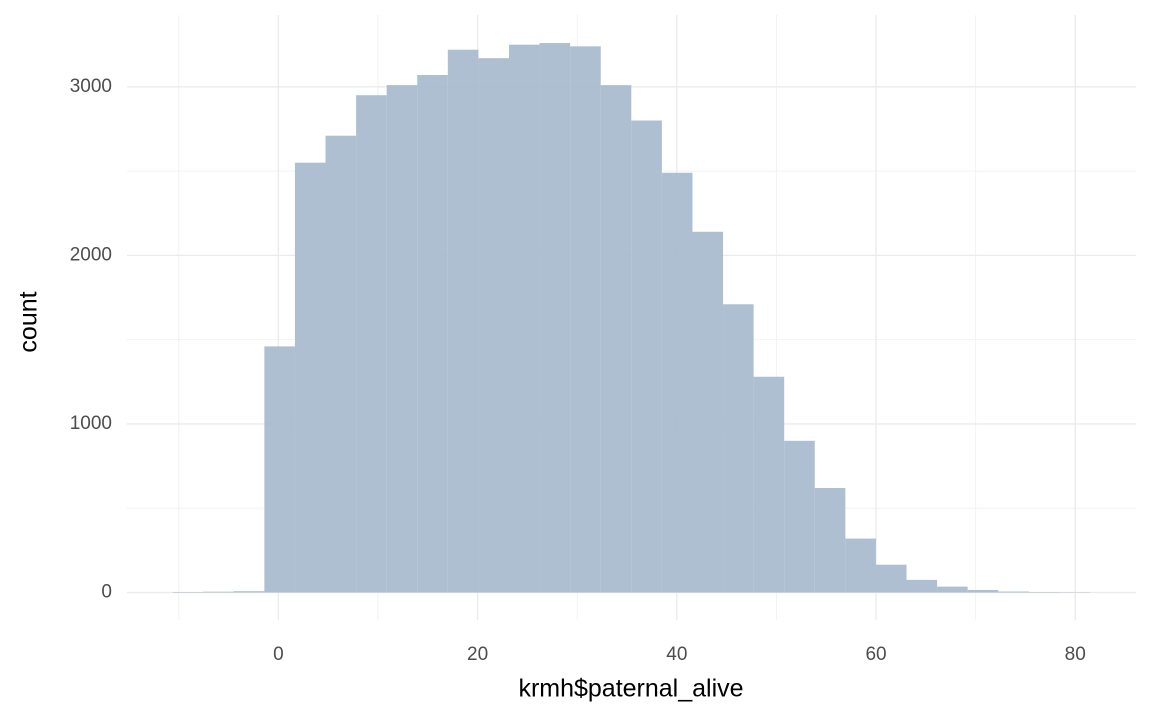 The height and width of the screenshot is (720, 1152). Describe the element at coordinates (278, 654) in the screenshot. I see `x-tick-label: 0` at that location.